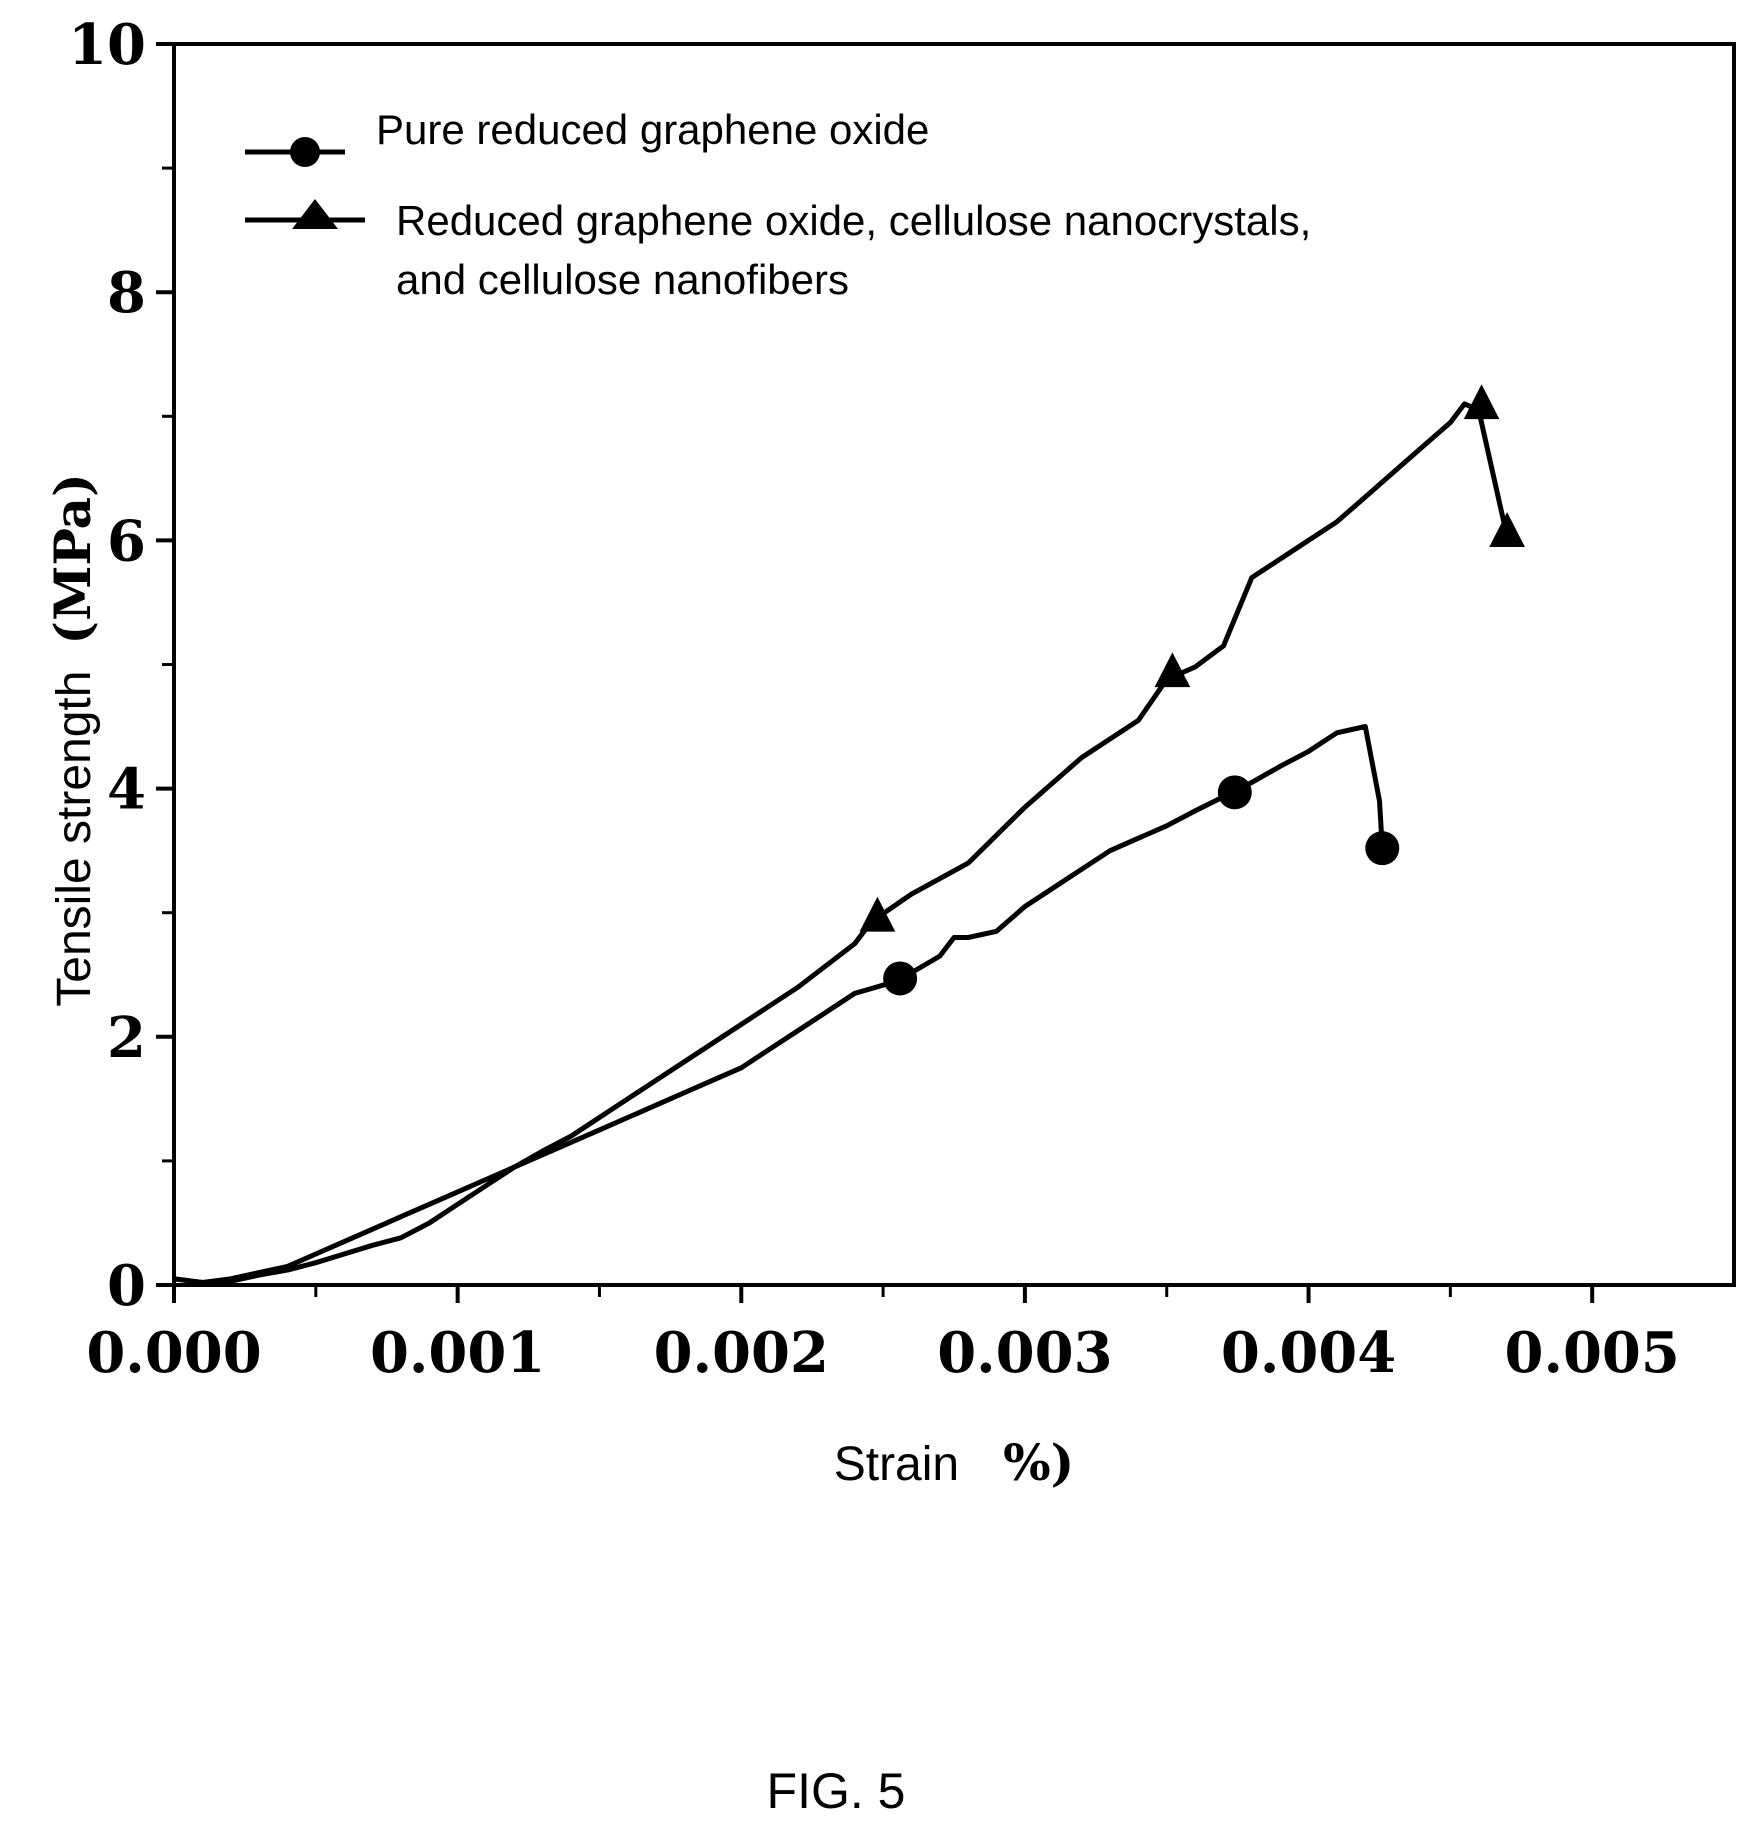 This screenshot has height=1838, width=1763. Describe the element at coordinates (126, 1286) in the screenshot. I see `y-tick-label: 0` at that location.